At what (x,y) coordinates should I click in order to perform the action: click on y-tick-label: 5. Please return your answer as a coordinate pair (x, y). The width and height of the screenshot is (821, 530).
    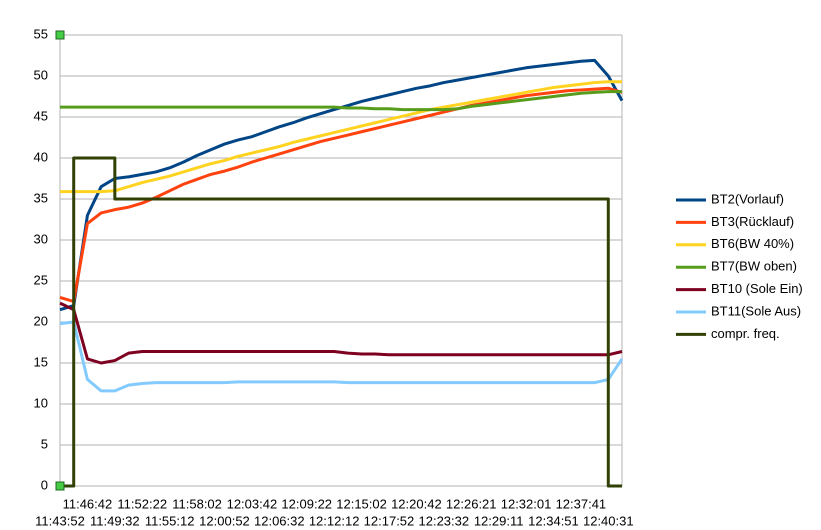
    Looking at the image, I should click on (44, 443).